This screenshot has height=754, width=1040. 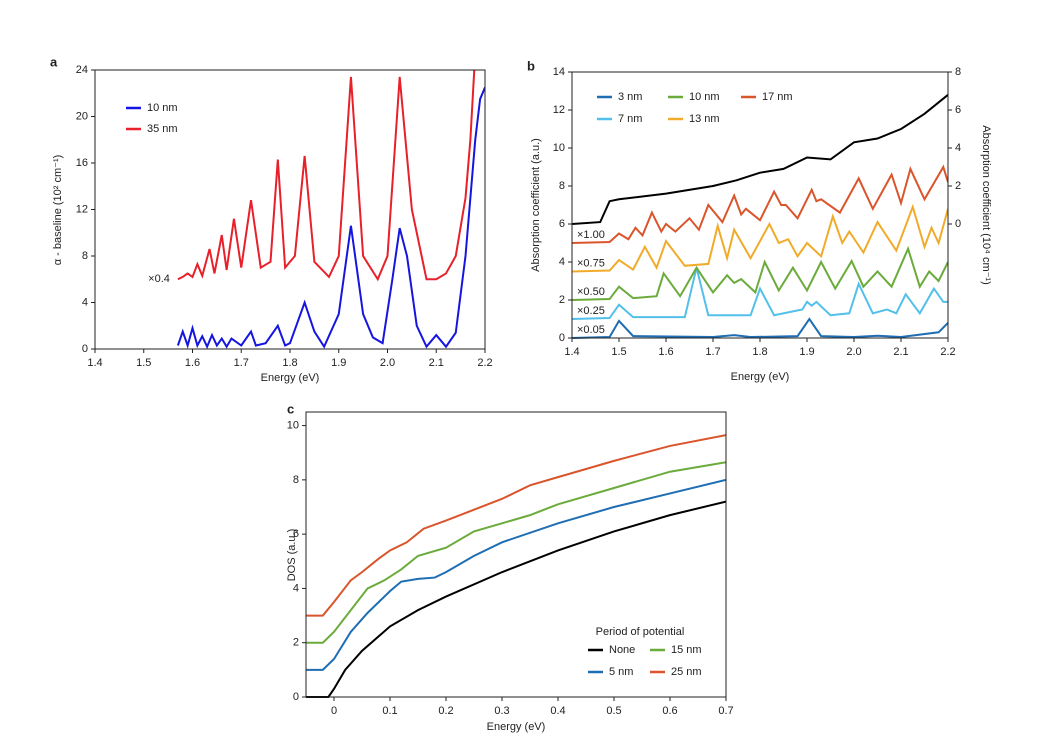 I want to click on x-tick-label: 0.4, so click(x=557, y=711).